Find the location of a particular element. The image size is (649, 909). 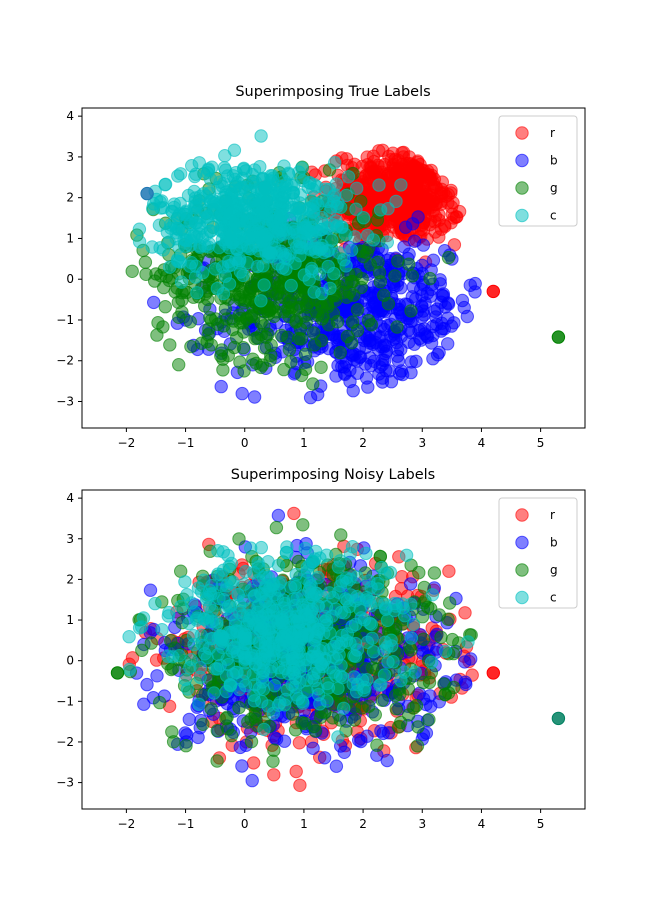

y-tick-label: 1 is located at coordinates (70, 620).